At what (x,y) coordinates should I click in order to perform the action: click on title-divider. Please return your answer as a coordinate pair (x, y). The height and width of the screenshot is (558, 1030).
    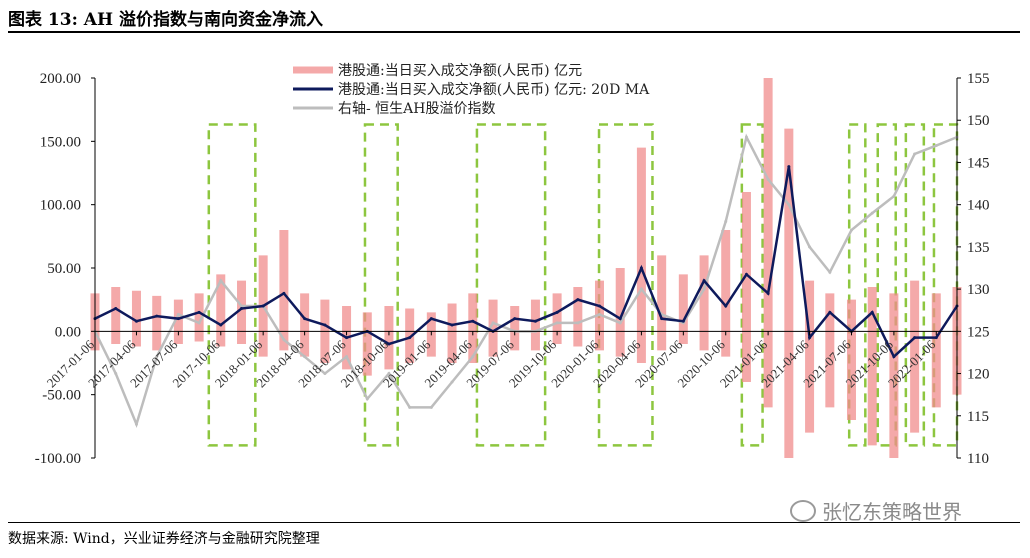
    Looking at the image, I should click on (514, 32).